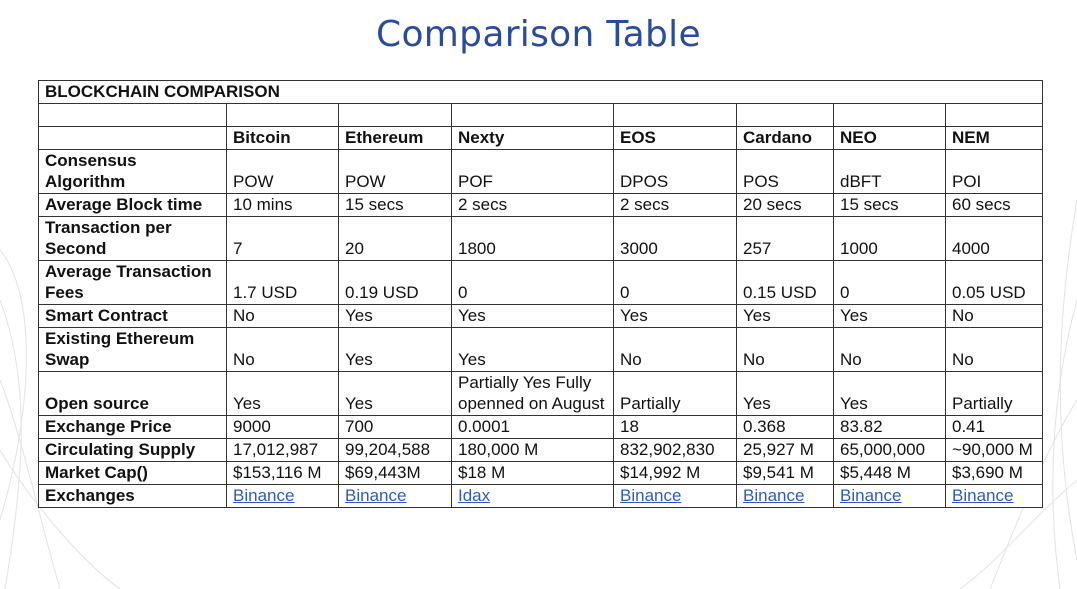 The image size is (1077, 589). Describe the element at coordinates (785, 138) in the screenshot. I see `column-header-cardano: Cardano` at that location.